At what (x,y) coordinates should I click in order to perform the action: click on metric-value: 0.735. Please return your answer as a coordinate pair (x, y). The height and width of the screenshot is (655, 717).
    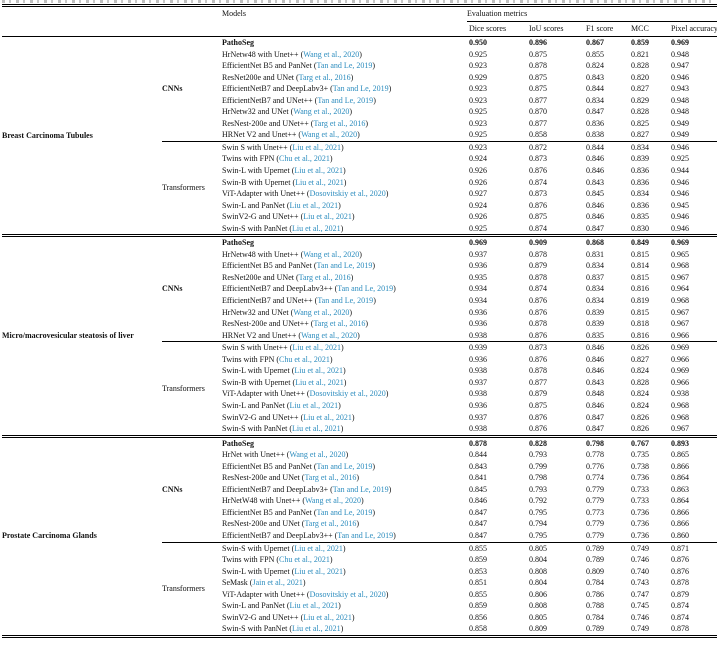
    Looking at the image, I should click on (640, 455).